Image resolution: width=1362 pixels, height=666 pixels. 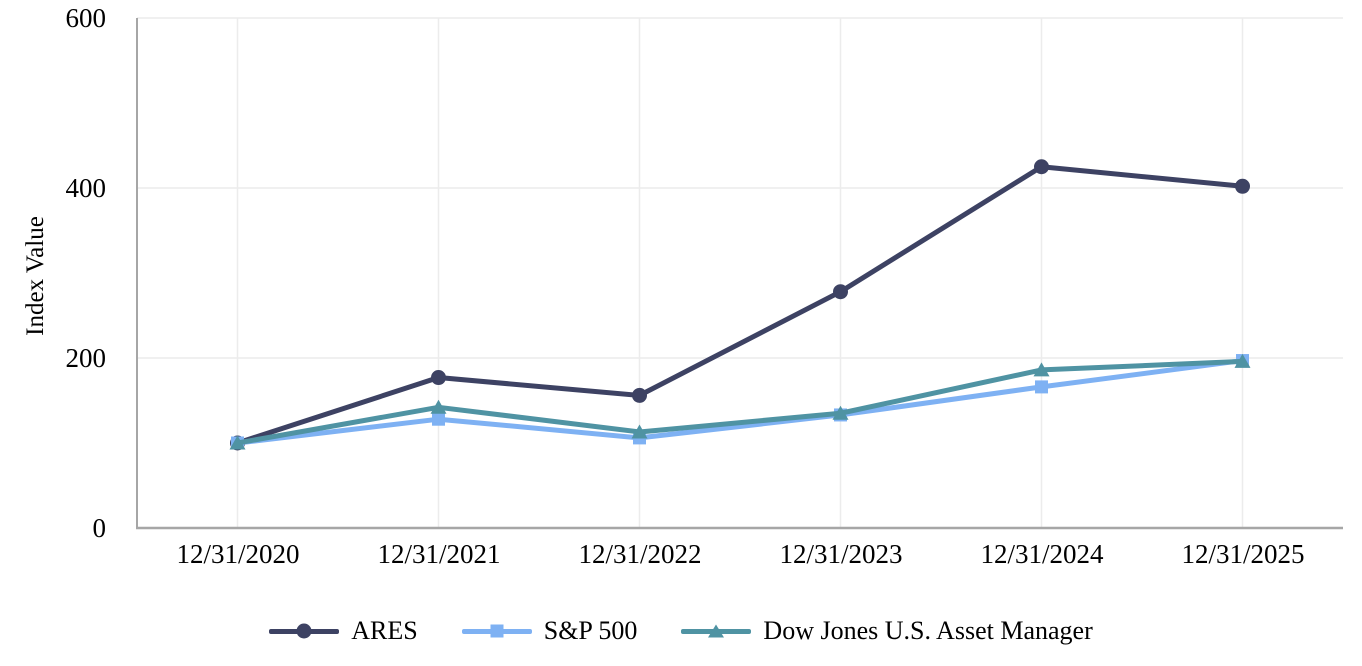 I want to click on legend-item-ares: ARES, so click(x=343, y=630).